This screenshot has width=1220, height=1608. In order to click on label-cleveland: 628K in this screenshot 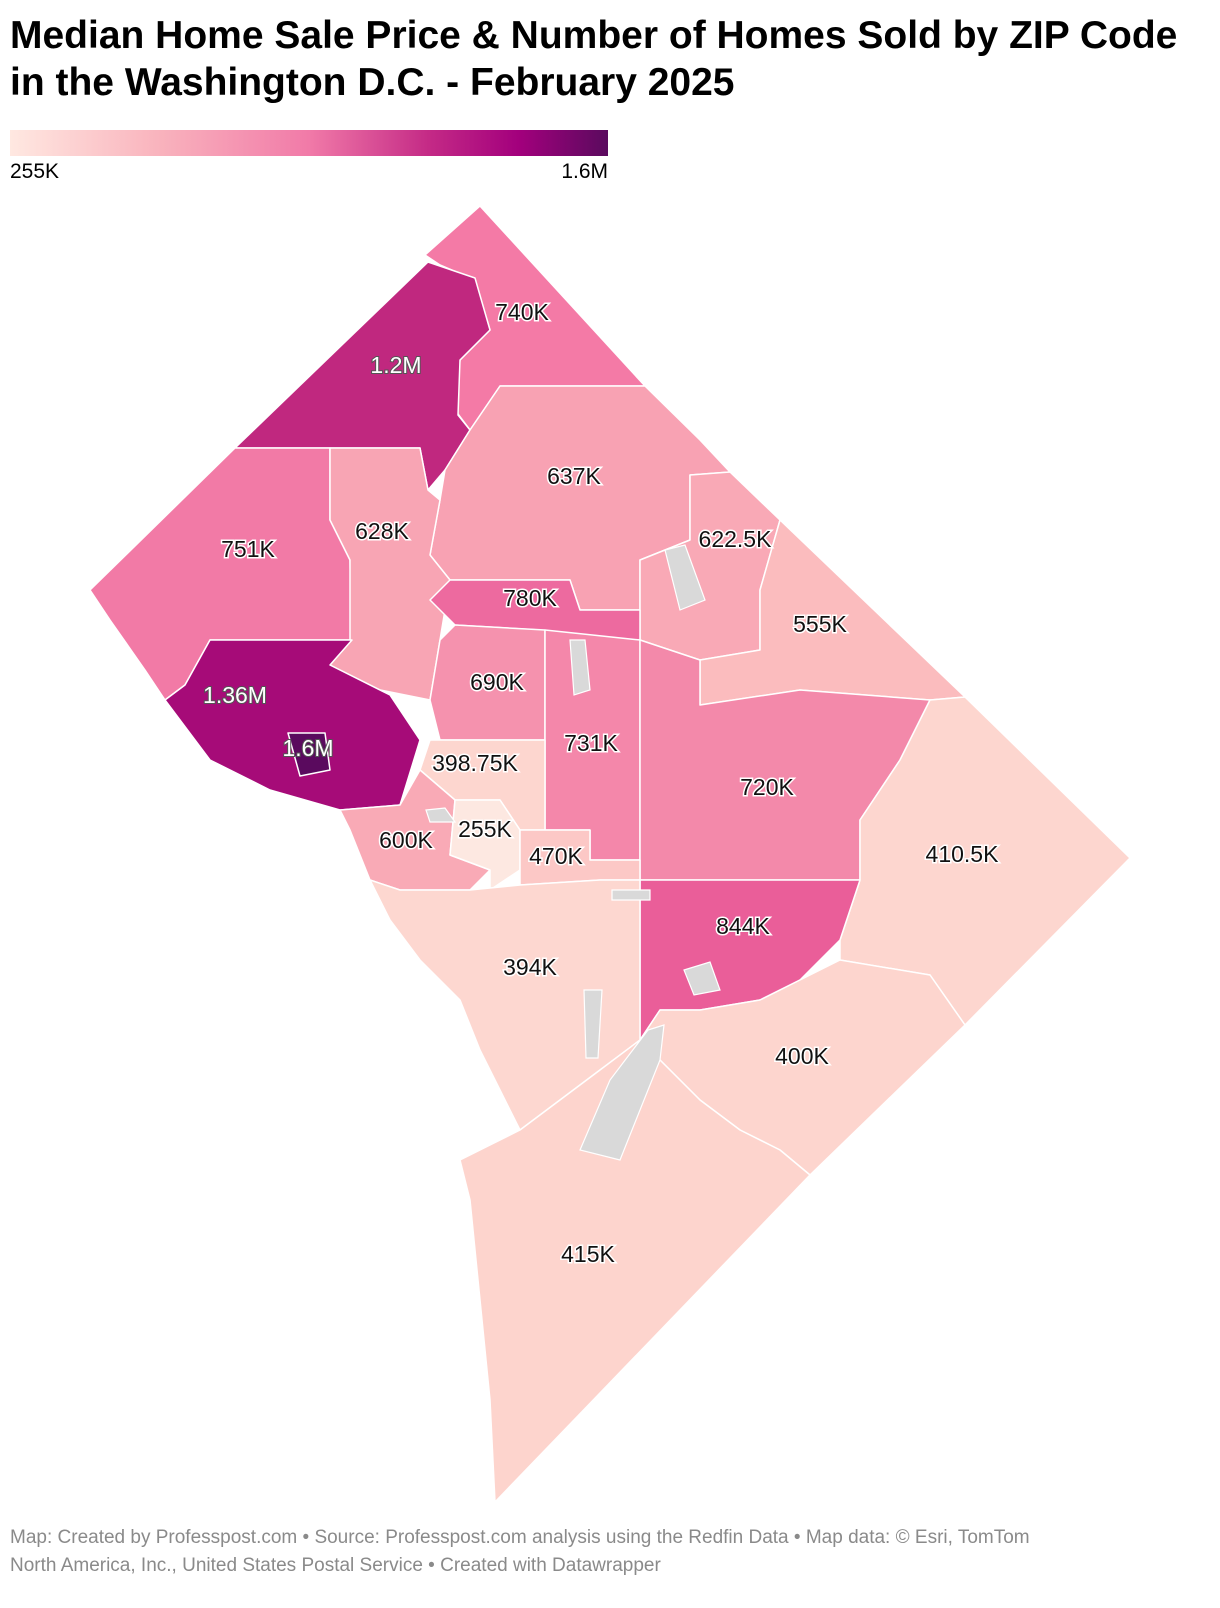, I will do `click(382, 531)`.